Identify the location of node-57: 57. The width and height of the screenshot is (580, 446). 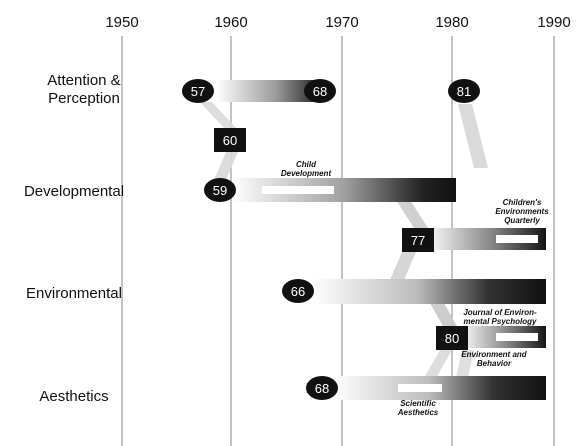
(198, 91).